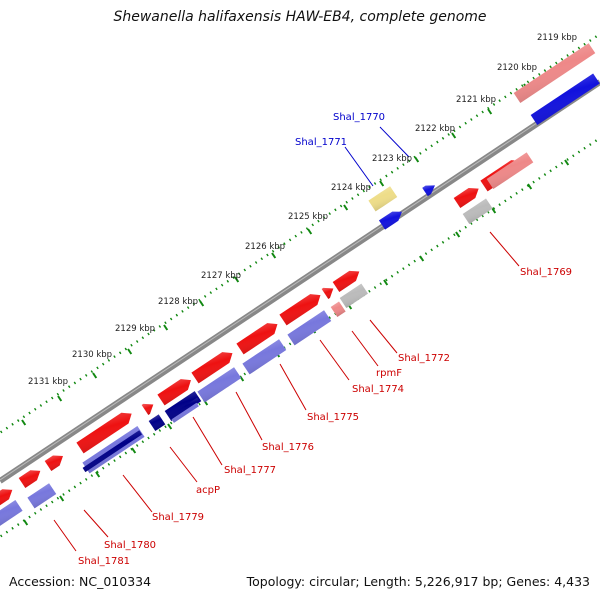 This screenshot has height=604, width=600. What do you see at coordinates (557, 38) in the screenshot?
I see `kbp-label: 2119 kbp` at bounding box center [557, 38].